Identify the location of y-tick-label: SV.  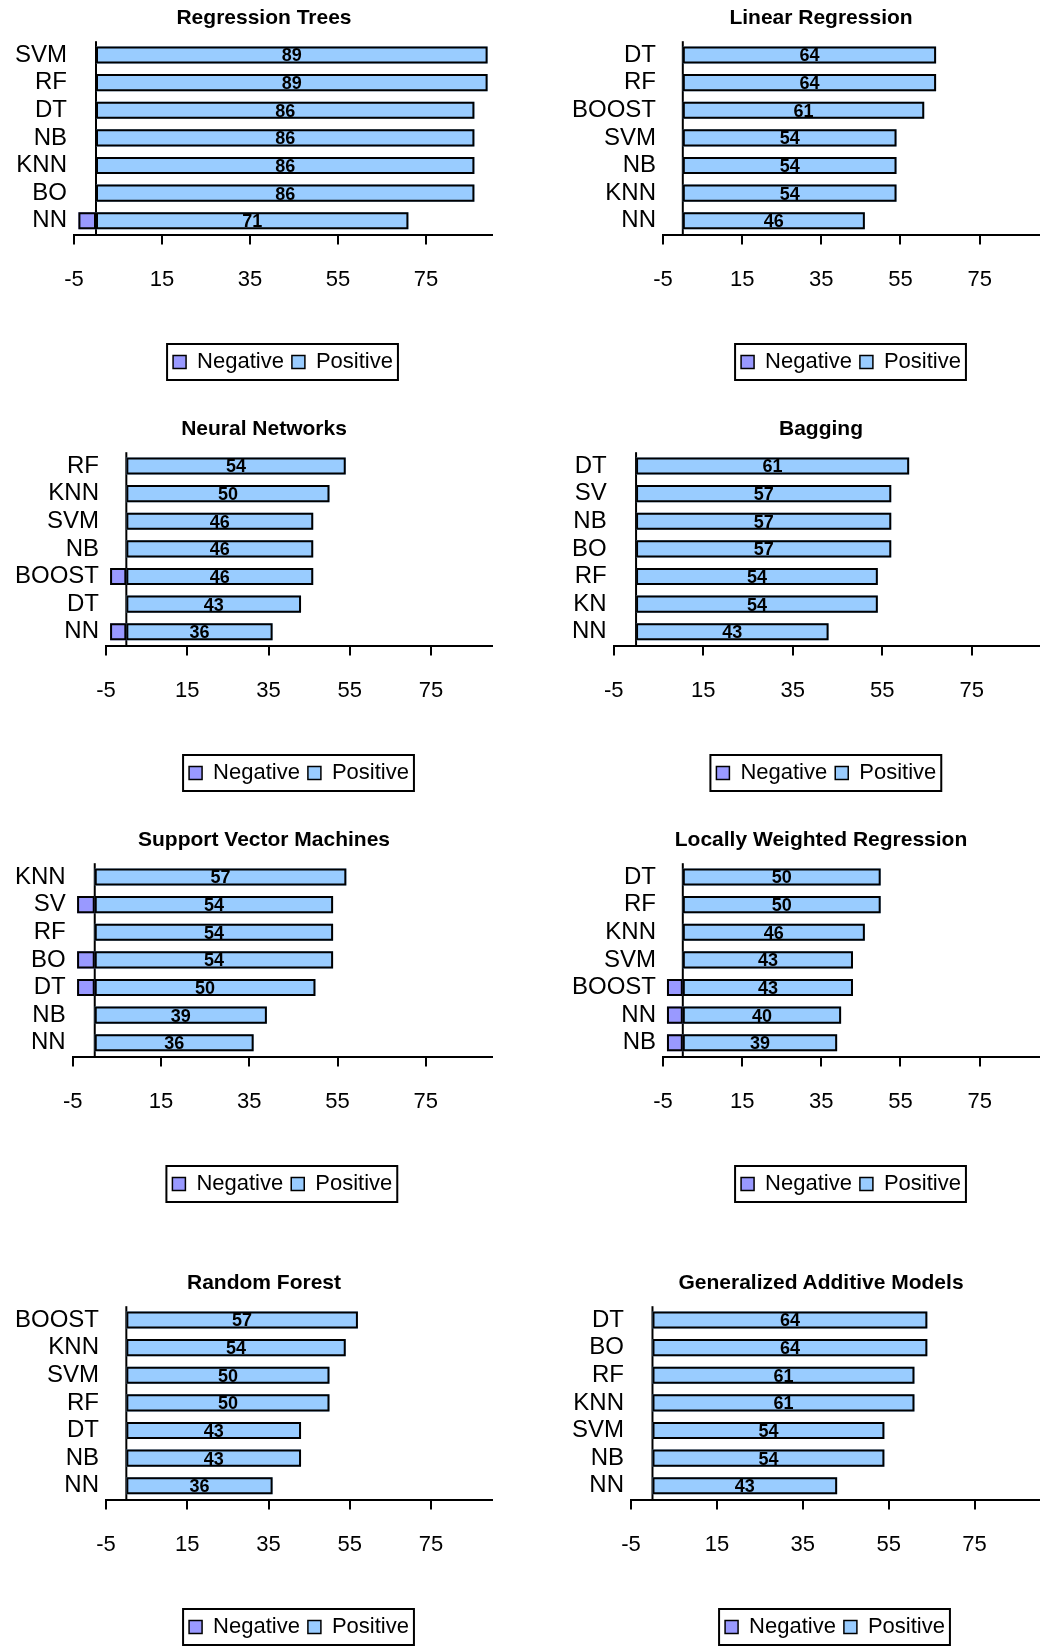
(590, 492).